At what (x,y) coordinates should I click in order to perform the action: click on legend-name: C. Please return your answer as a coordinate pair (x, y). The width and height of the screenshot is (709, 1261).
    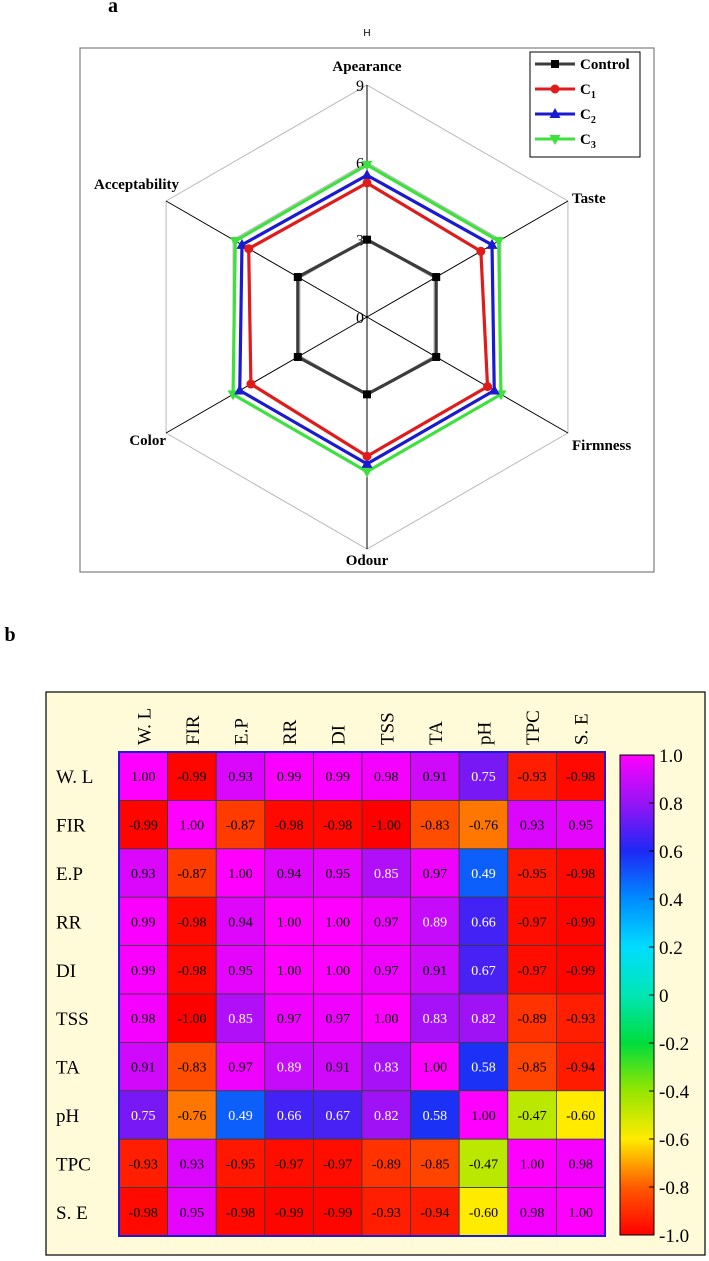
    Looking at the image, I should click on (585, 90).